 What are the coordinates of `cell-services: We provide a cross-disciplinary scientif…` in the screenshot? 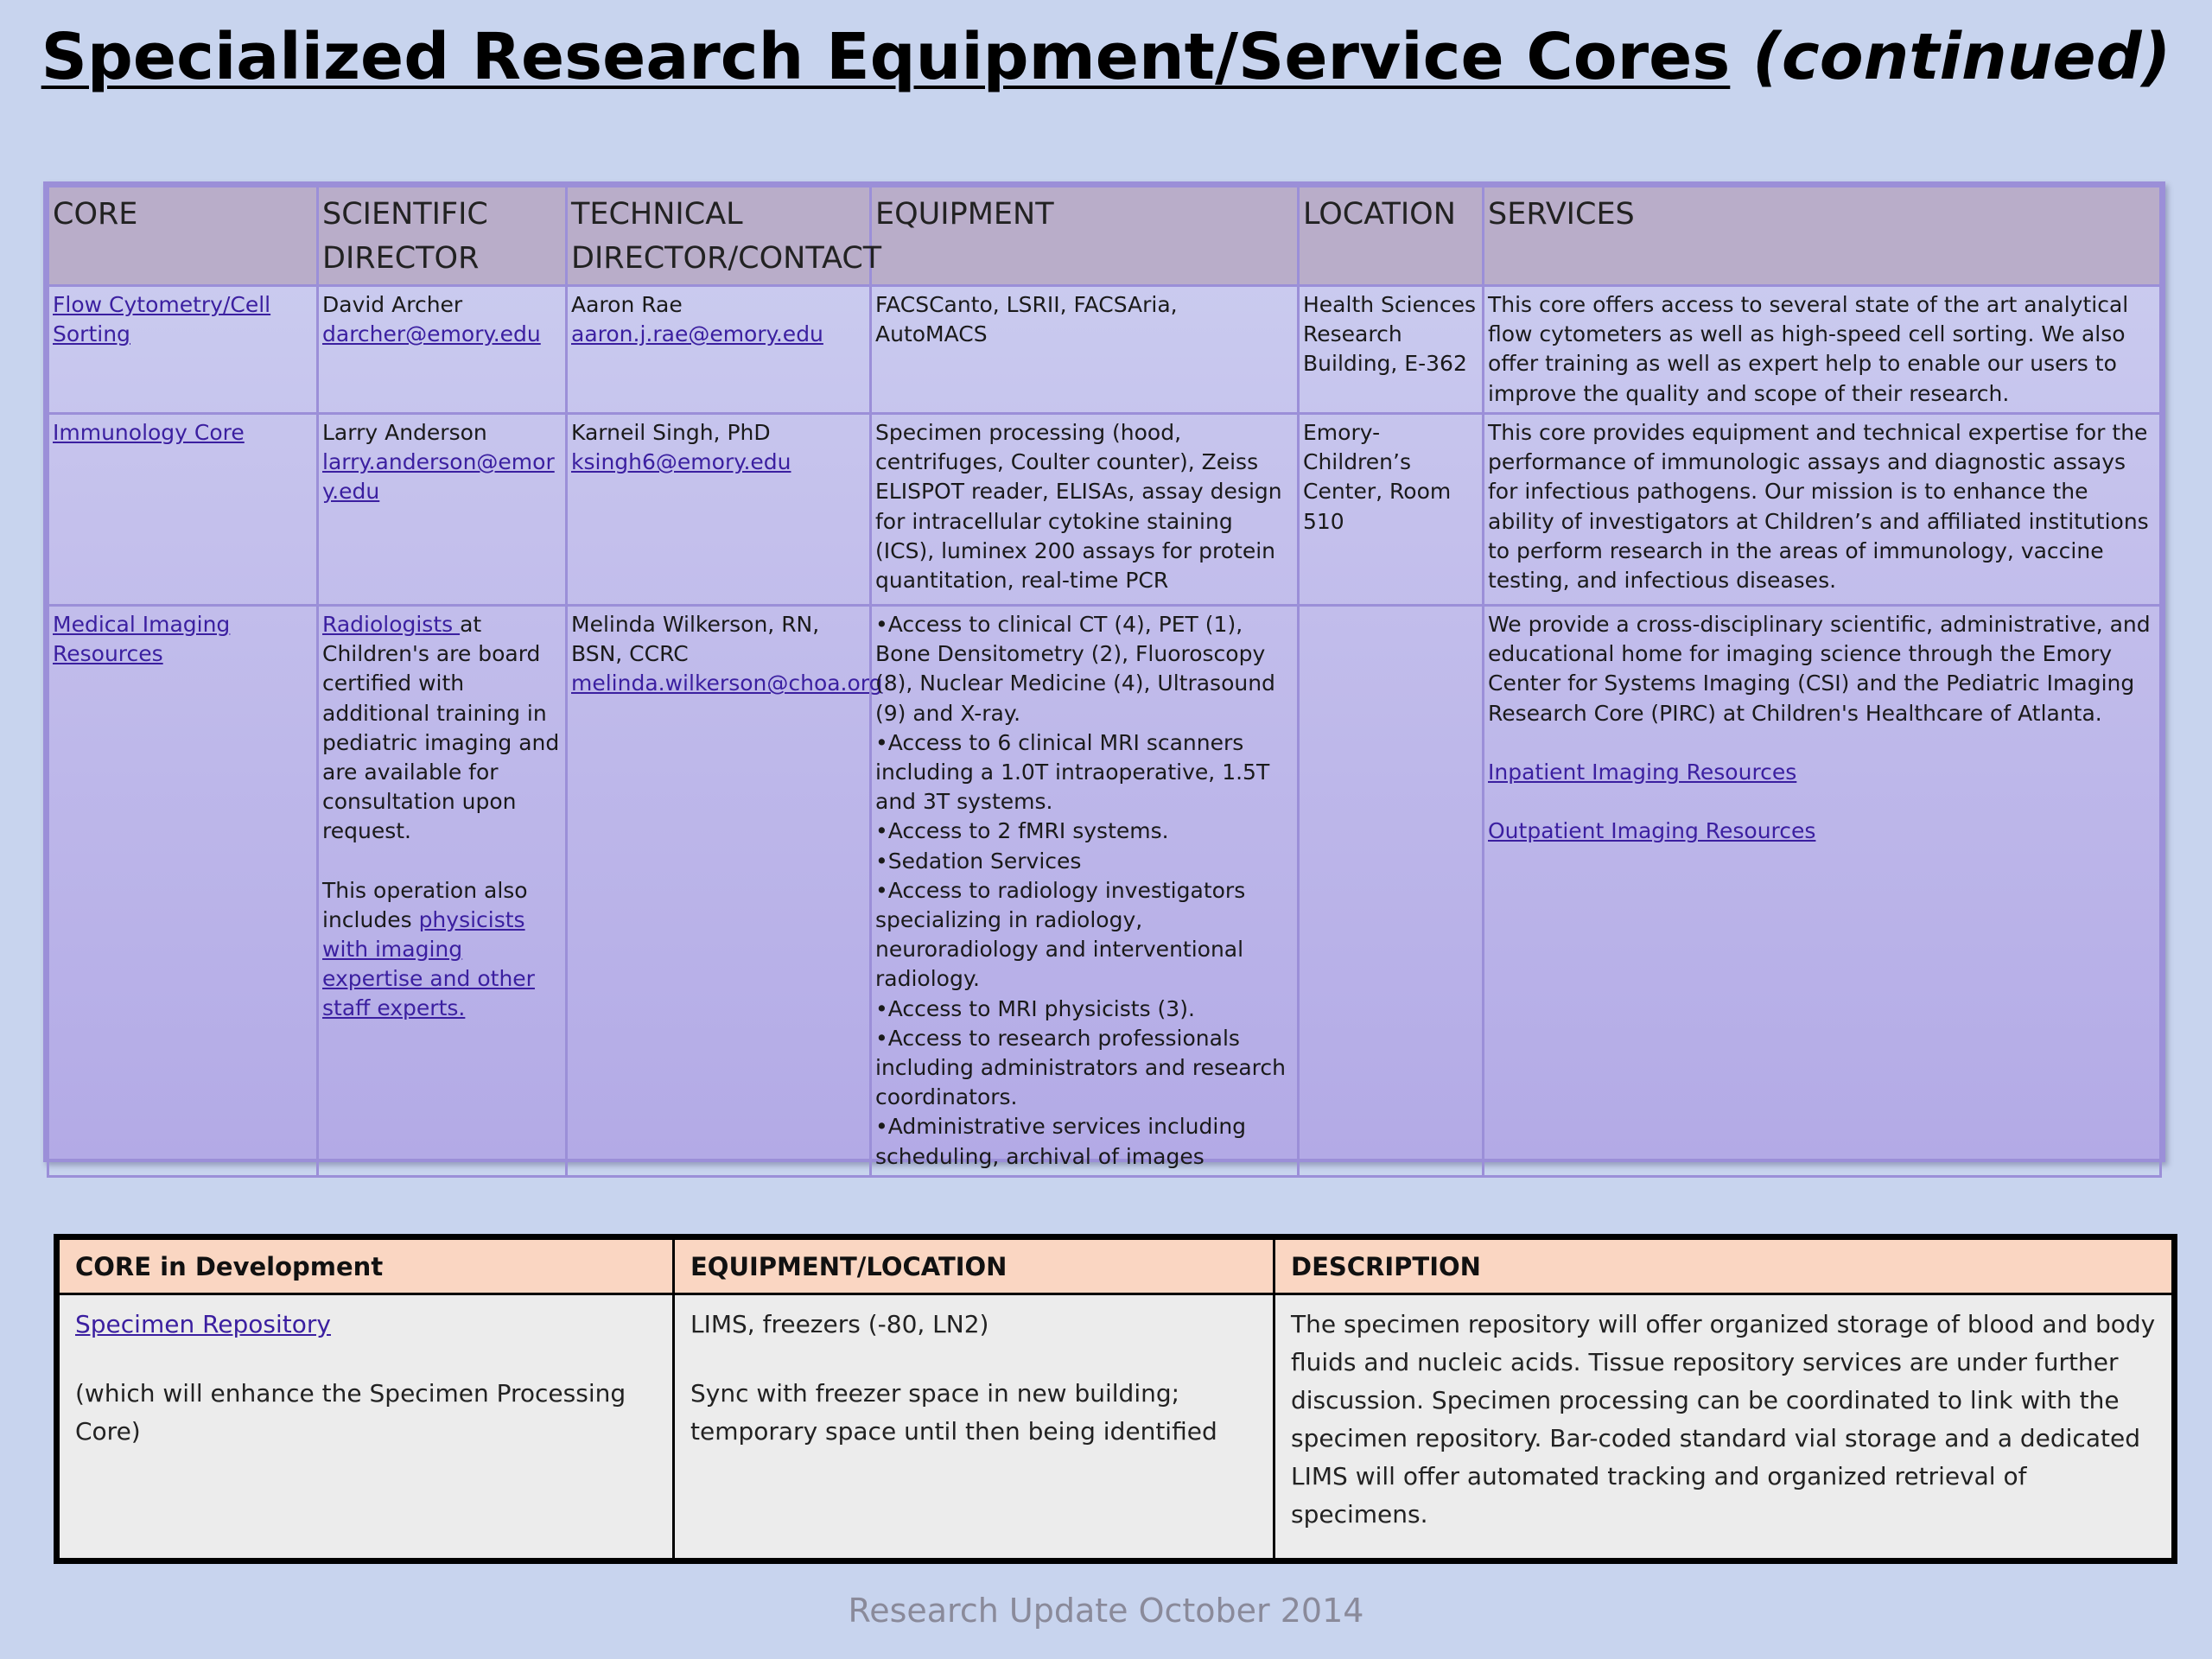 It's located at (1822, 891).